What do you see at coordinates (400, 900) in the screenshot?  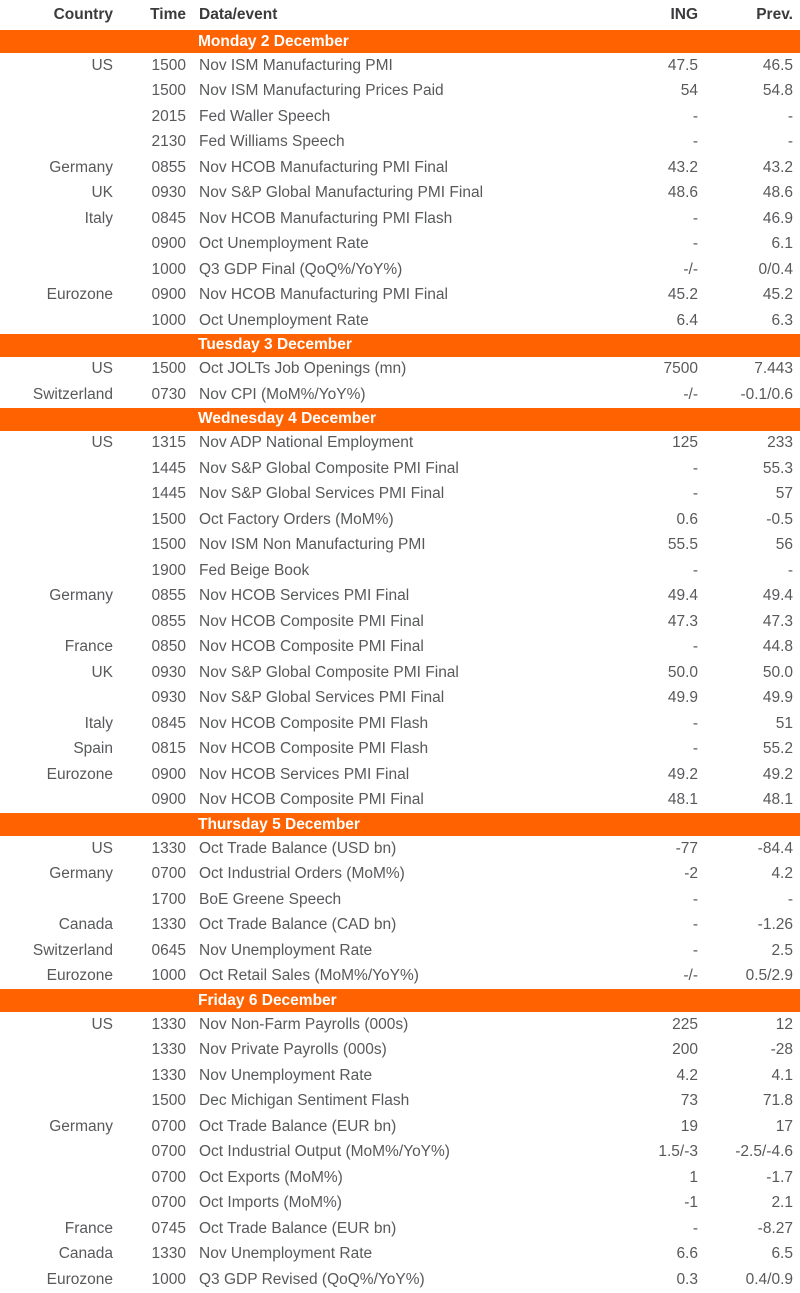 I see `event-row: 1700 BoE Greene Speech - -` at bounding box center [400, 900].